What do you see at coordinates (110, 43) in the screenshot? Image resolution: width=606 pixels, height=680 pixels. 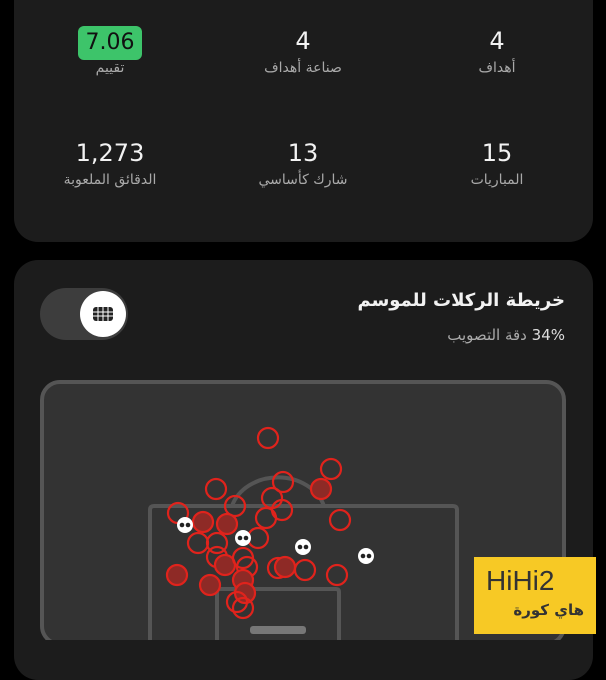 I see `rating-badge: 7.06` at bounding box center [110, 43].